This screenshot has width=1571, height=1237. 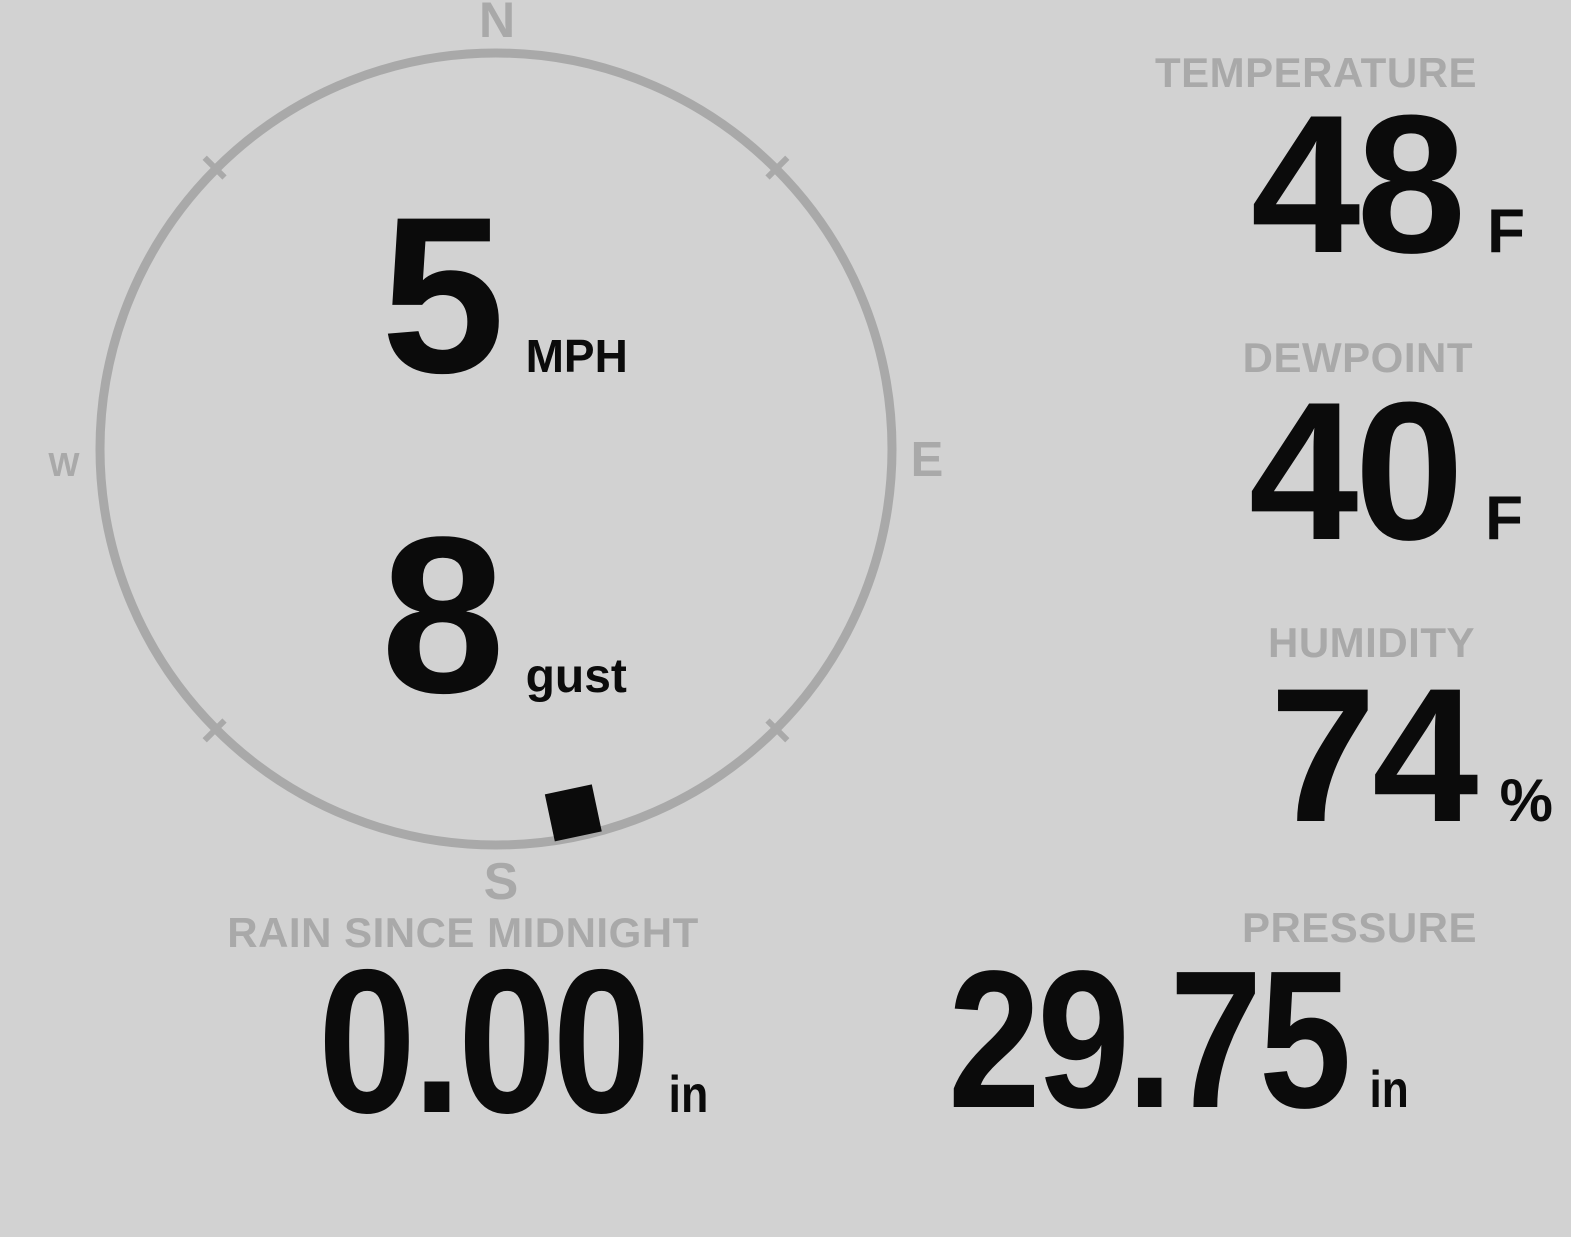 I want to click on temperature-label: TEMPERATURE, so click(x=1315, y=72).